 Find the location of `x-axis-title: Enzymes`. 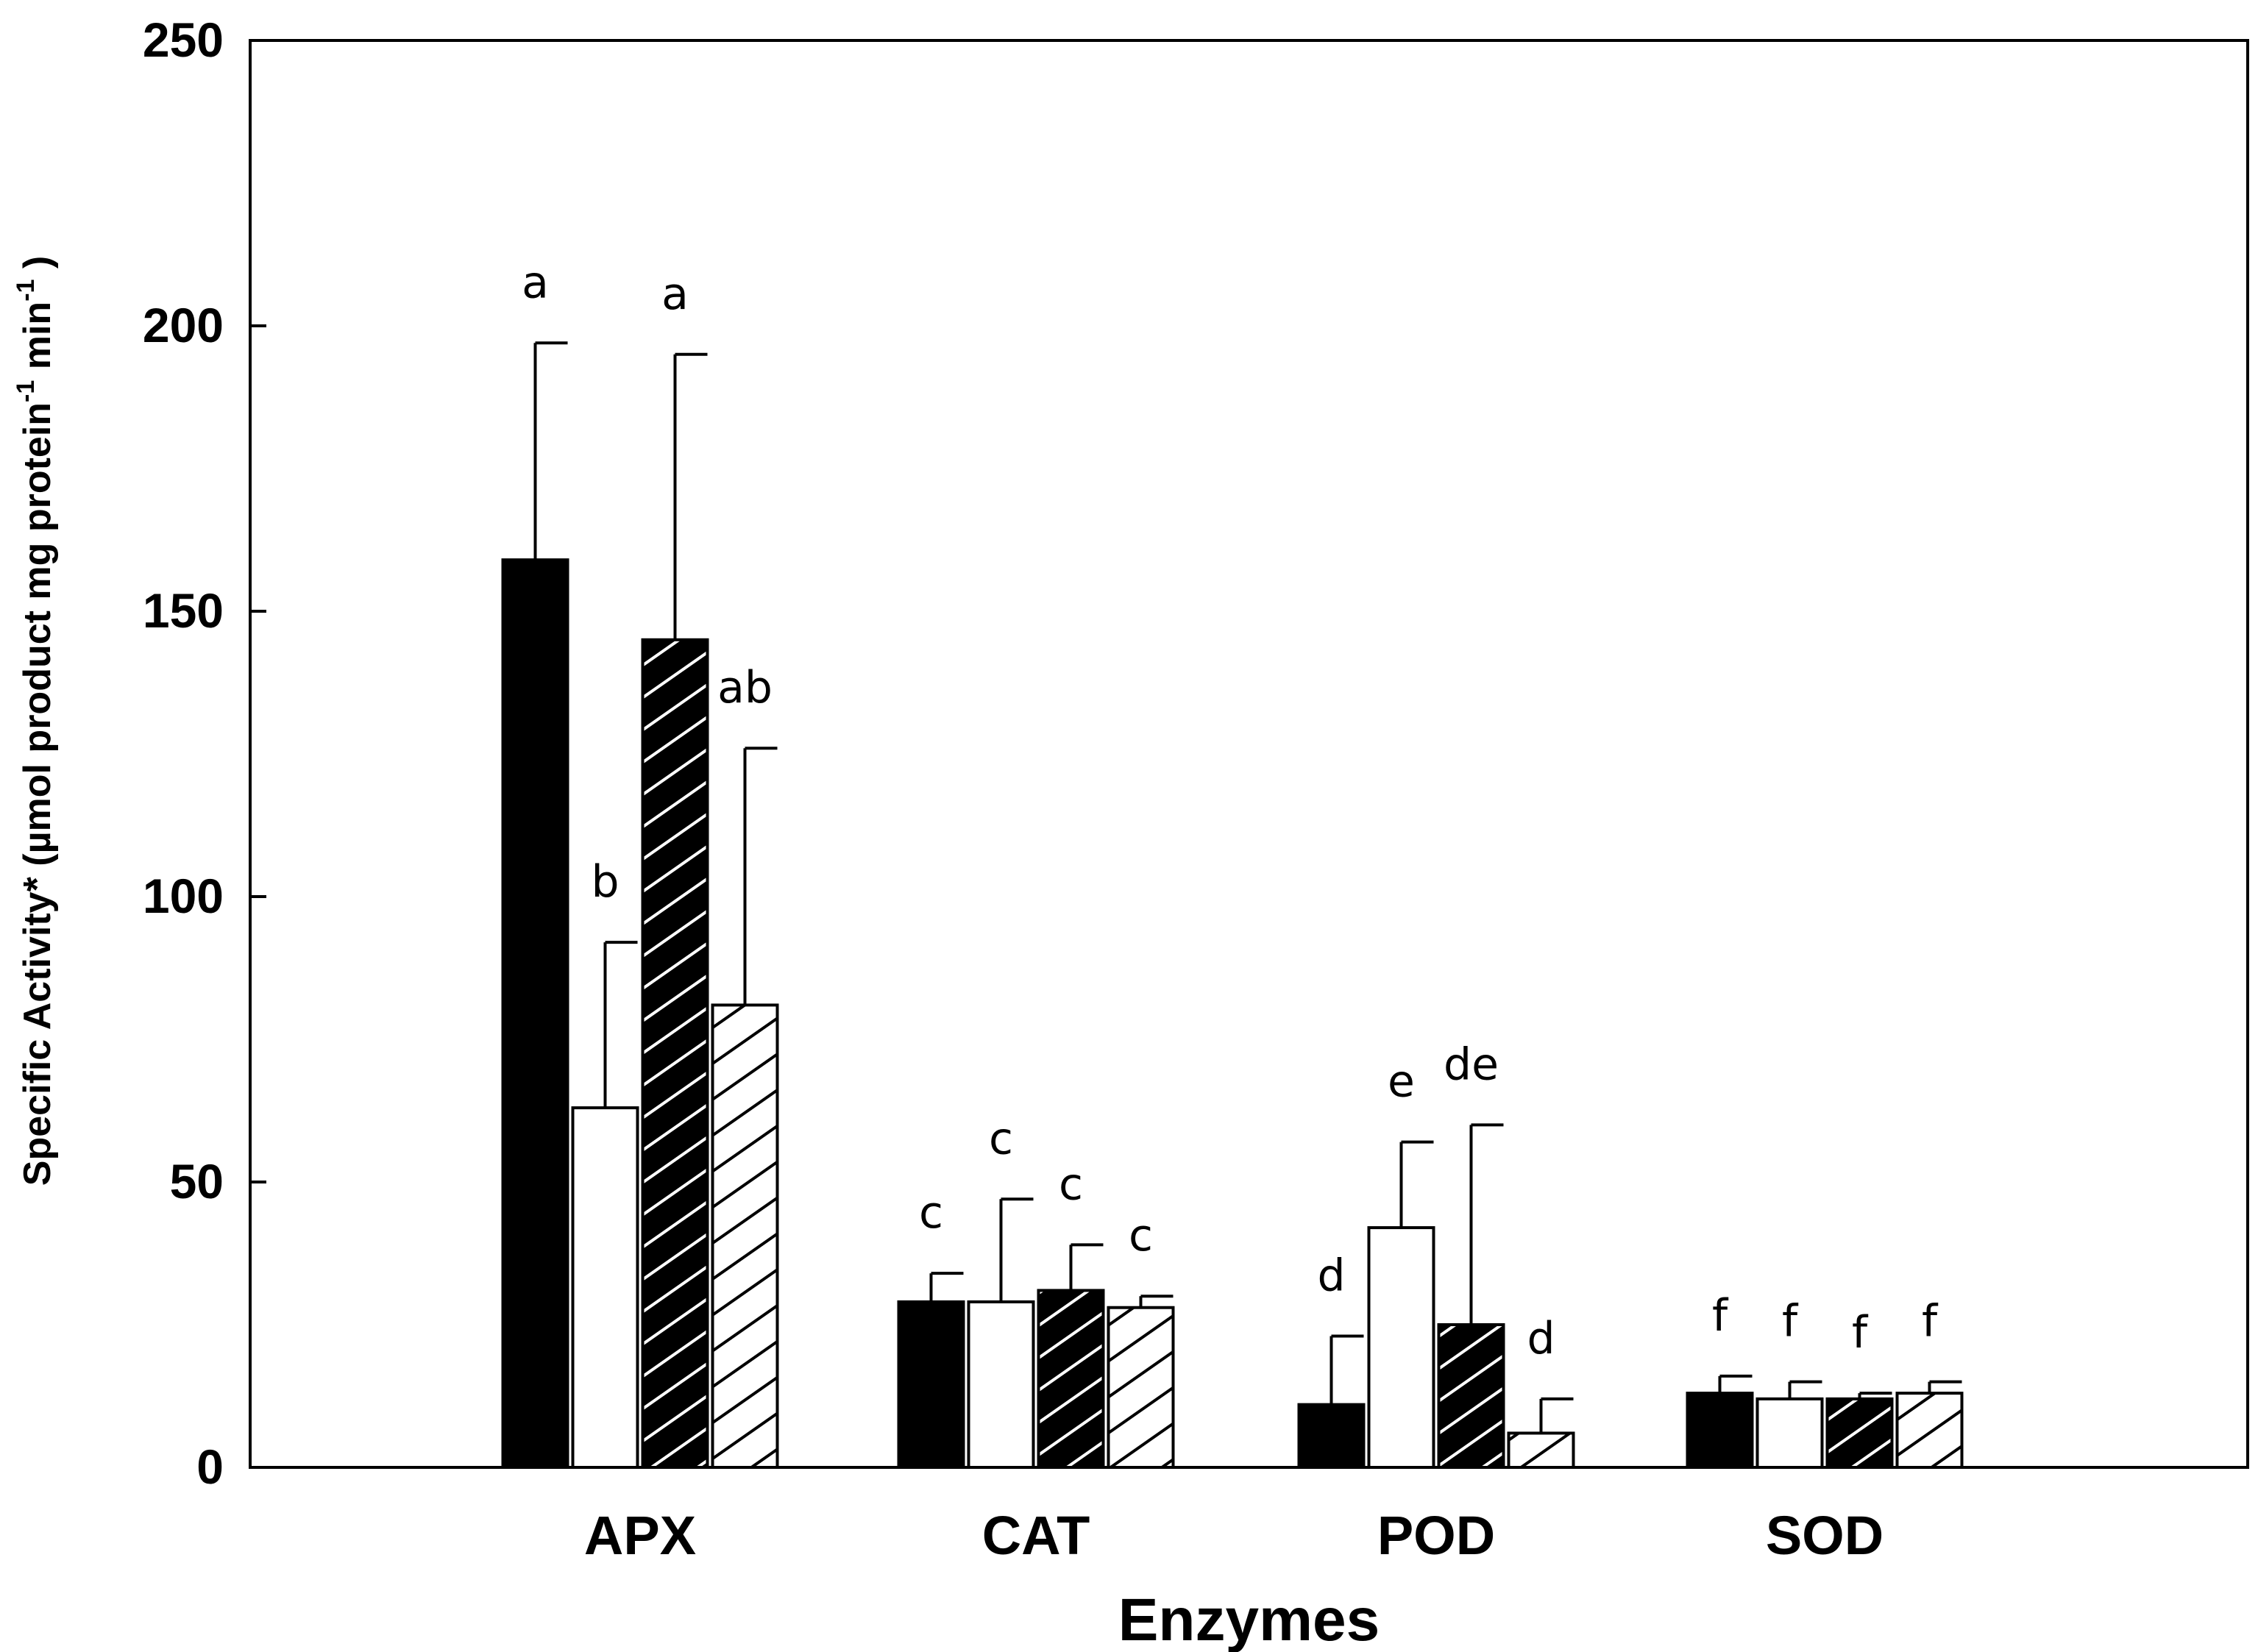

x-axis-title: Enzymes is located at coordinates (1249, 1620).